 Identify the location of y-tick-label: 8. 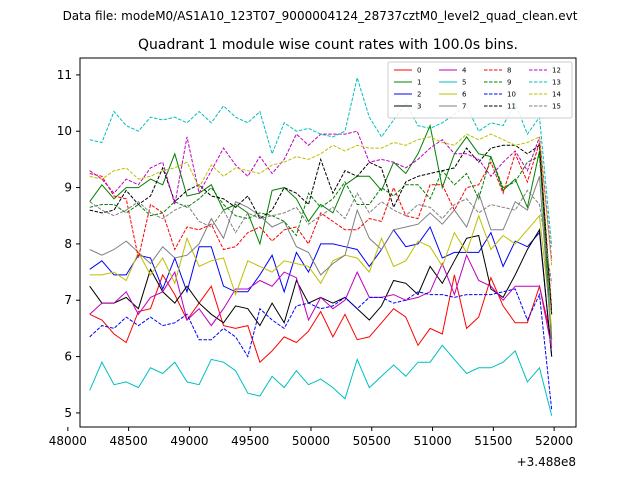
(68, 244).